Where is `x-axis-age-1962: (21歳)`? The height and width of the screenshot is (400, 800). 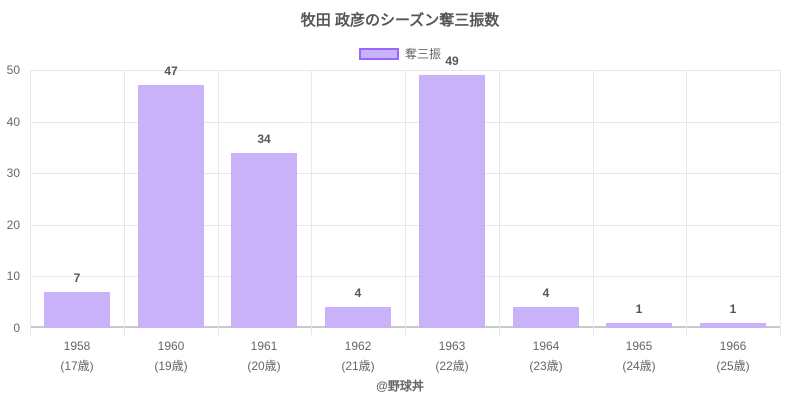 x-axis-age-1962: (21歳) is located at coordinates (358, 366).